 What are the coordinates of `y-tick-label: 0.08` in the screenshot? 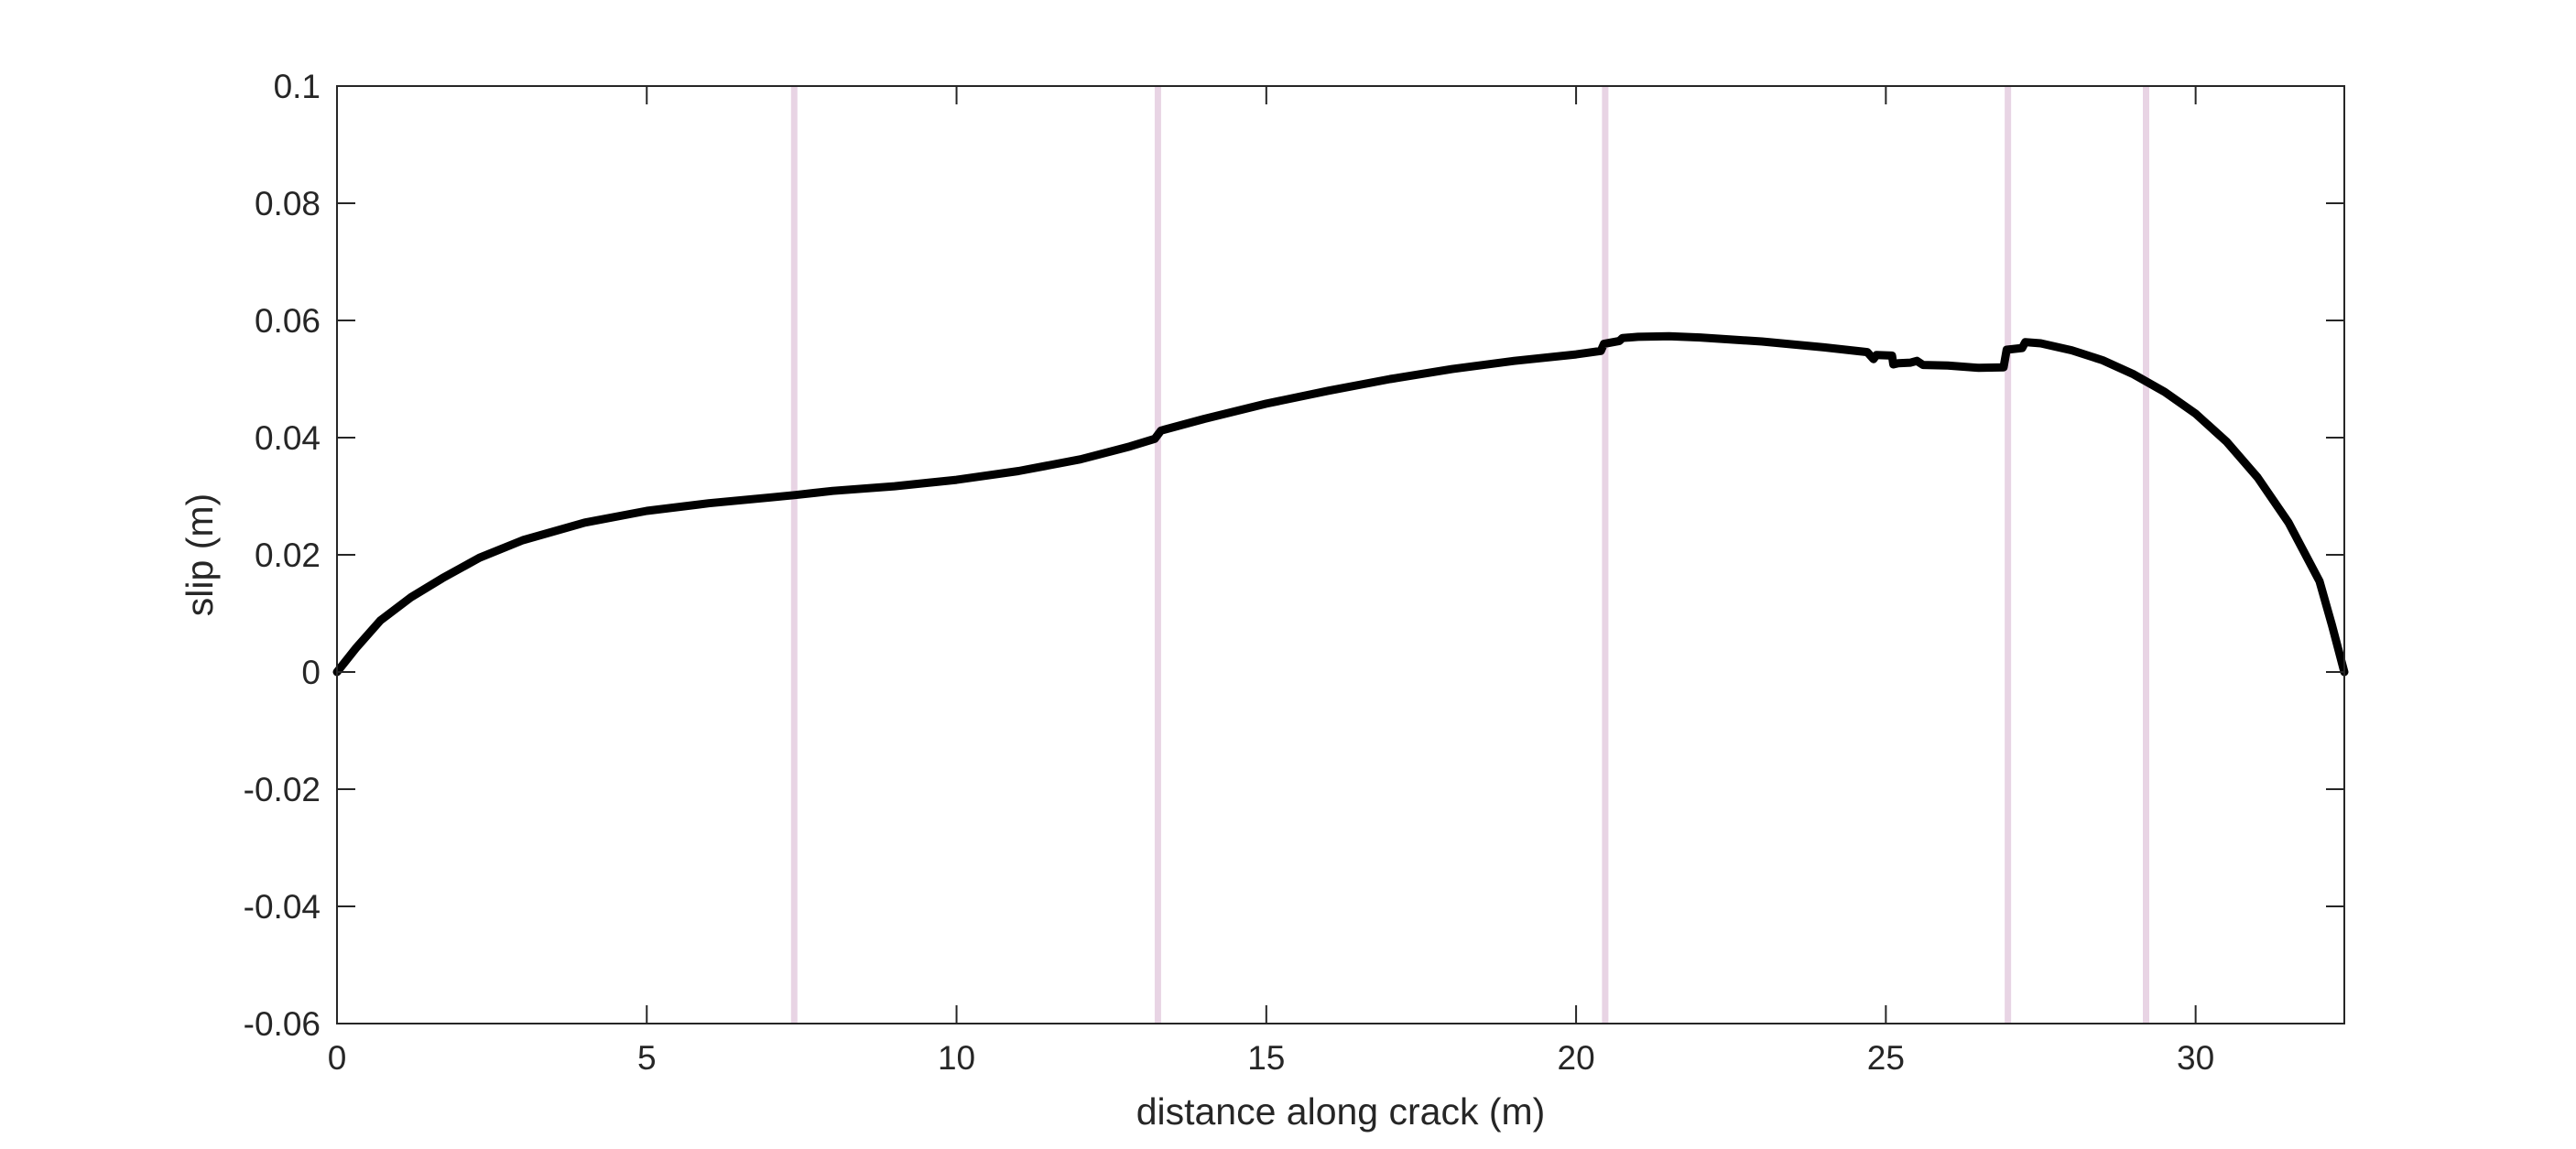 It's located at (288, 204).